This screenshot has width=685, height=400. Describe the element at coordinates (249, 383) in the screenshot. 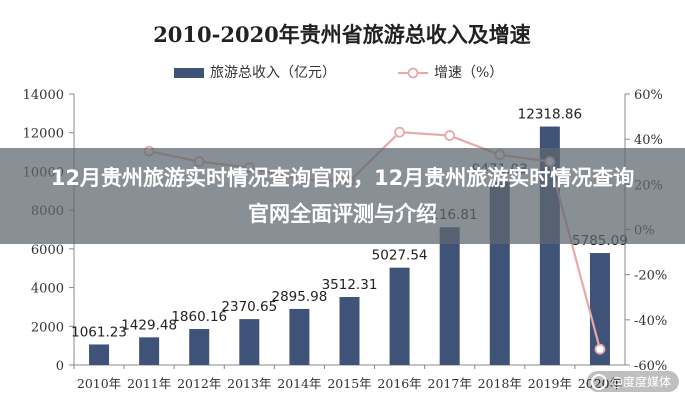

I see `x-tick-label: 2013年` at that location.